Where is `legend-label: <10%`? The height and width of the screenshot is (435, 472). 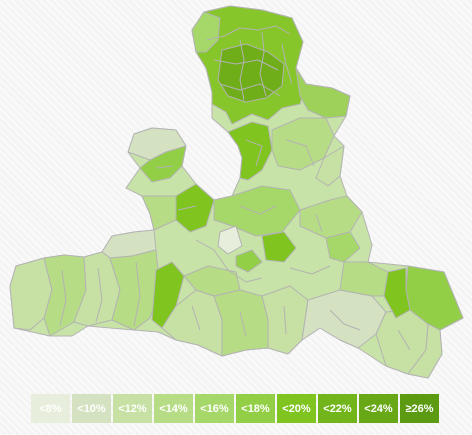
legend-label: <10% is located at coordinates (91, 408).